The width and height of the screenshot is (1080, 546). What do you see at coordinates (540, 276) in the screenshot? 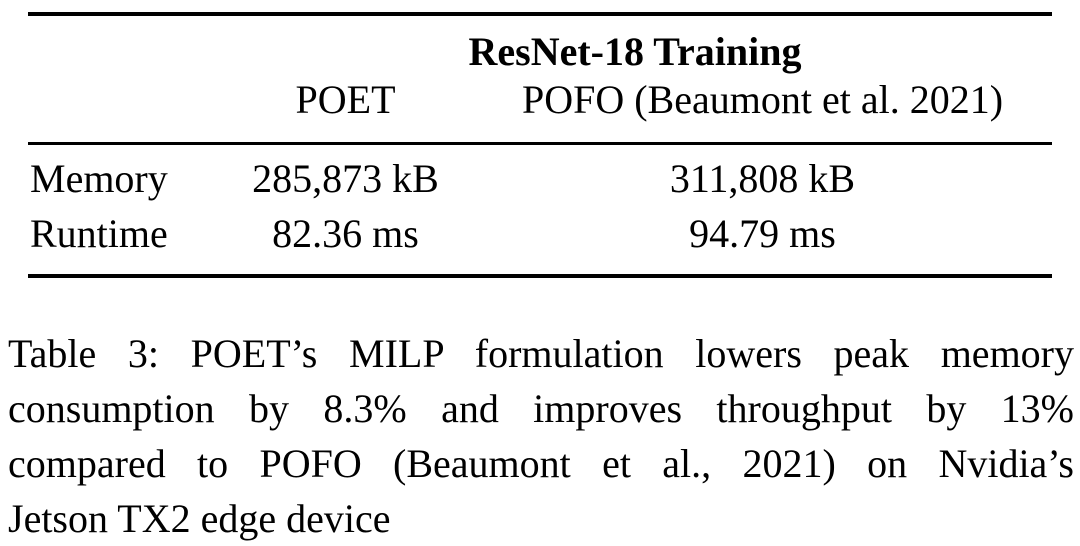
I see `table-bottom-rule` at bounding box center [540, 276].